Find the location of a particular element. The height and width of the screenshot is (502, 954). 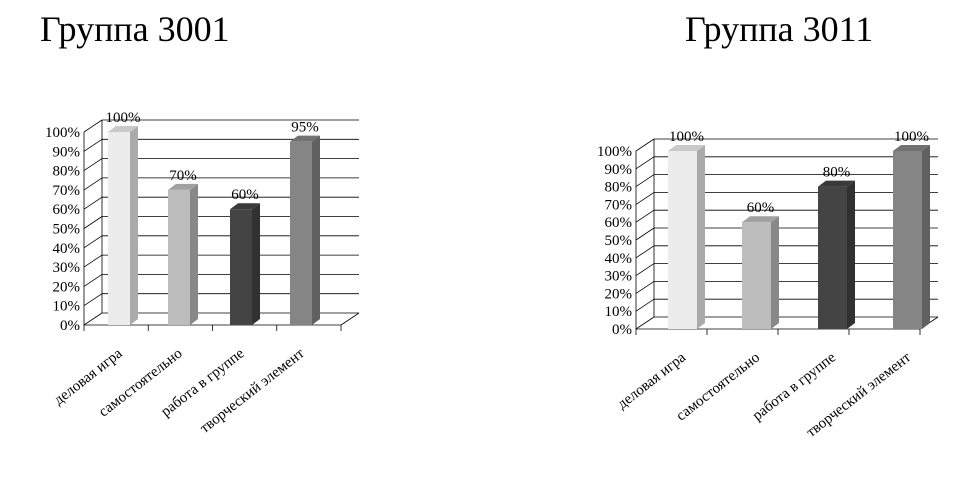

data-label: 70% is located at coordinates (183, 176).